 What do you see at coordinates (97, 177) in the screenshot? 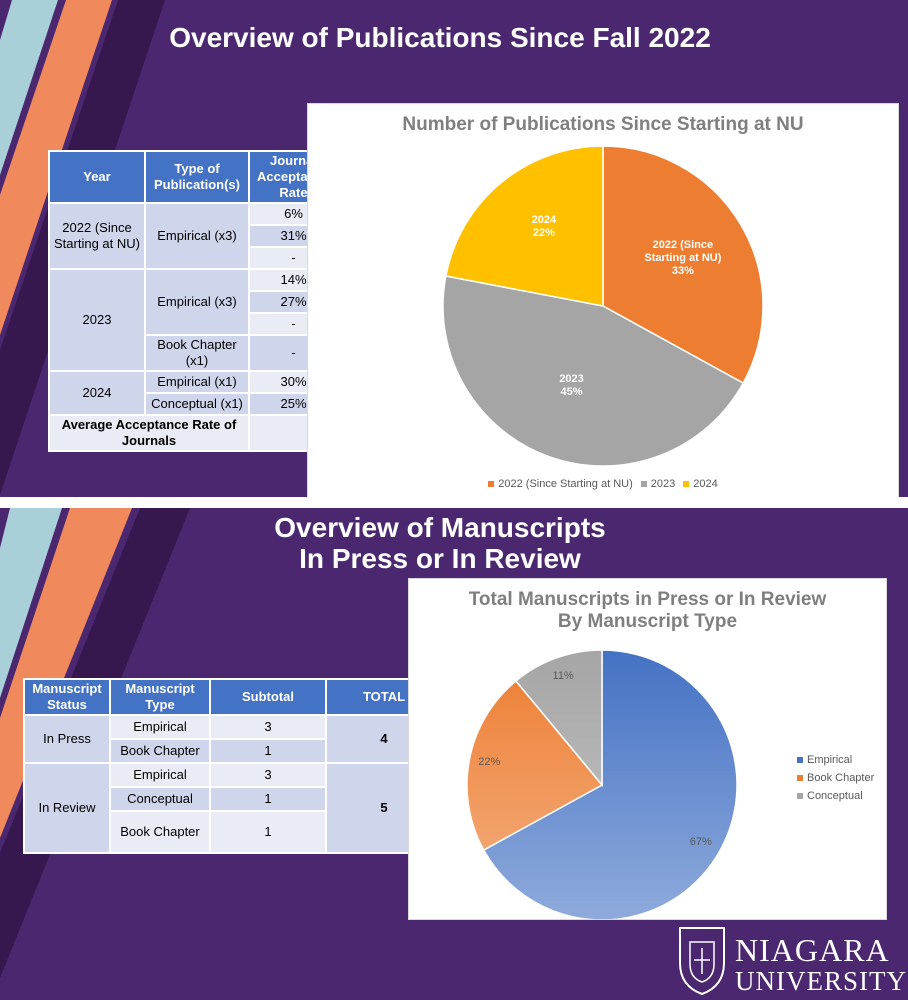
I see `header-cell: Year` at bounding box center [97, 177].